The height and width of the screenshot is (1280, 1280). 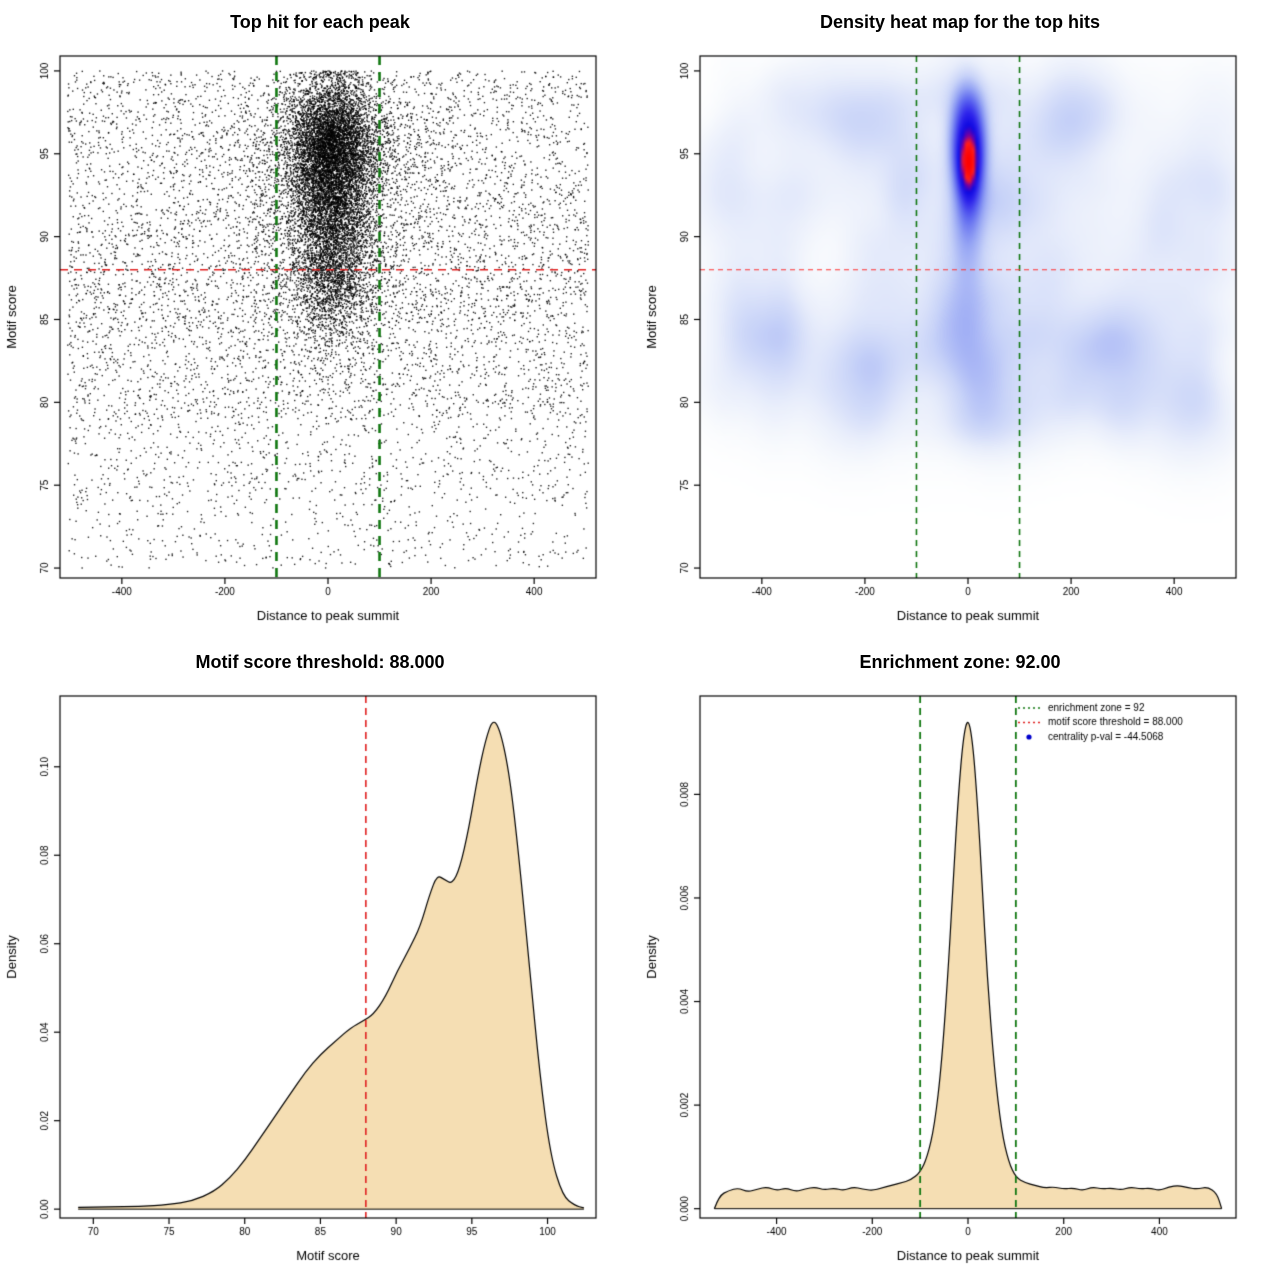 I want to click on chart-title-scatter: Top hit for each peak, so click(x=320, y=21).